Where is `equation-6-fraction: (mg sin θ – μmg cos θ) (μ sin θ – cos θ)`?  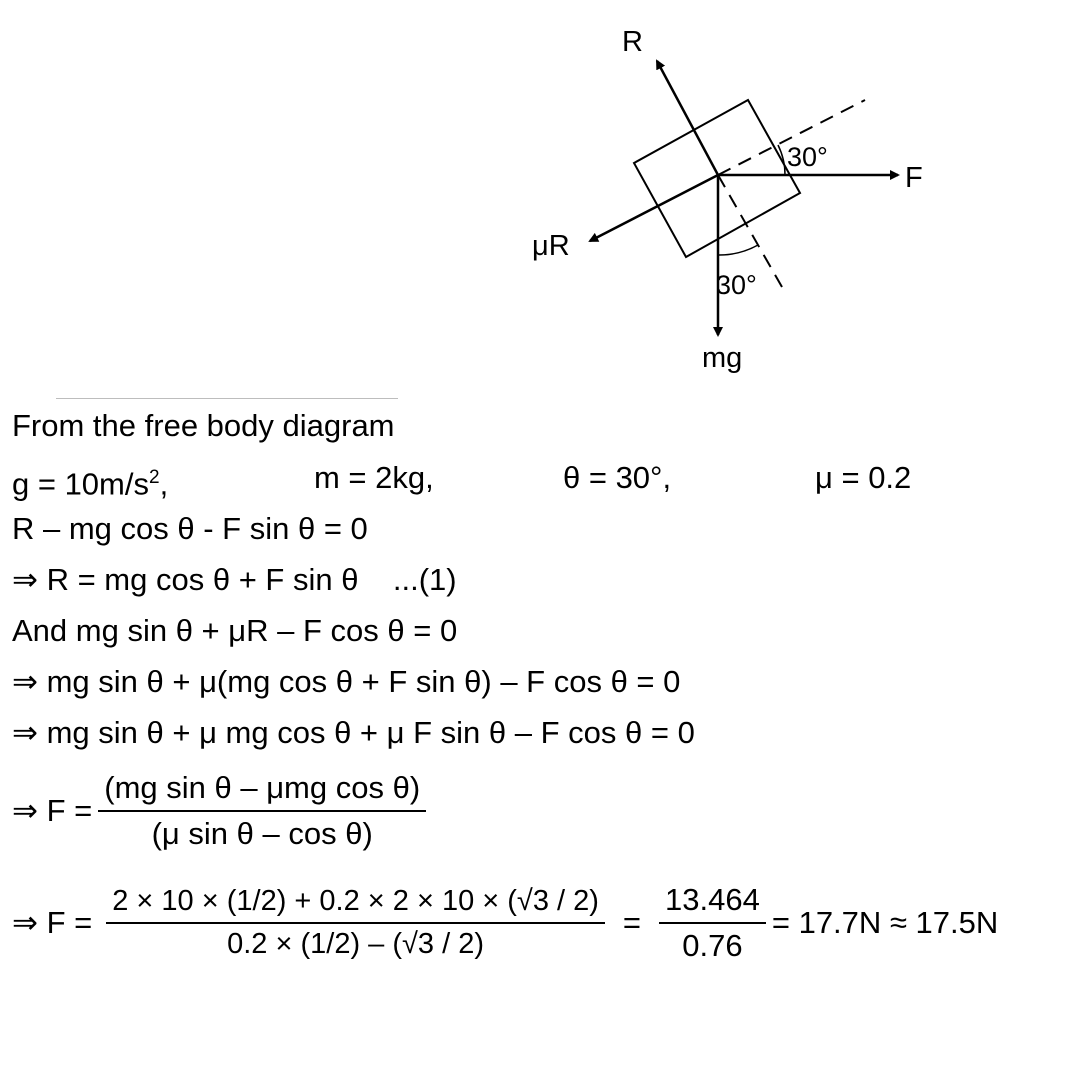
equation-6-fraction: (mg sin θ – μmg cos θ) (μ sin θ – cos θ) is located at coordinates (262, 811).